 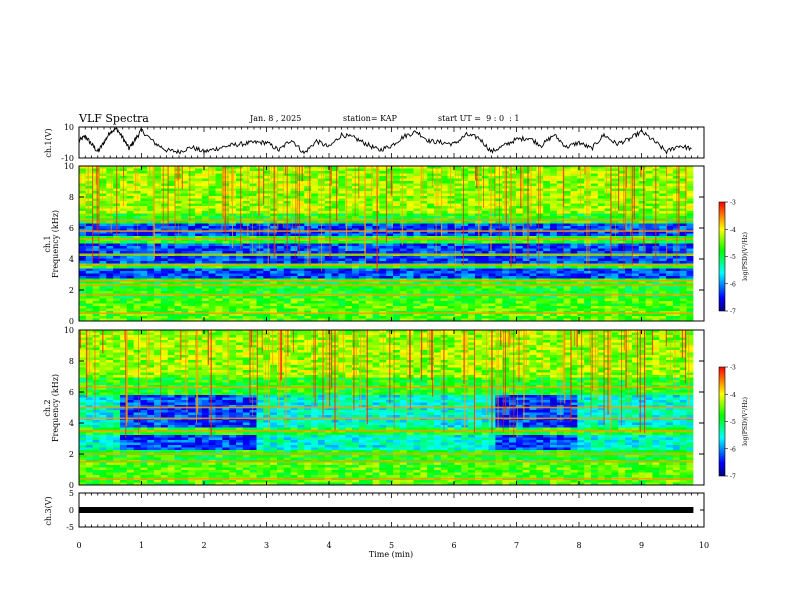 What do you see at coordinates (370, 118) in the screenshot?
I see `station-label: station= KAP` at bounding box center [370, 118].